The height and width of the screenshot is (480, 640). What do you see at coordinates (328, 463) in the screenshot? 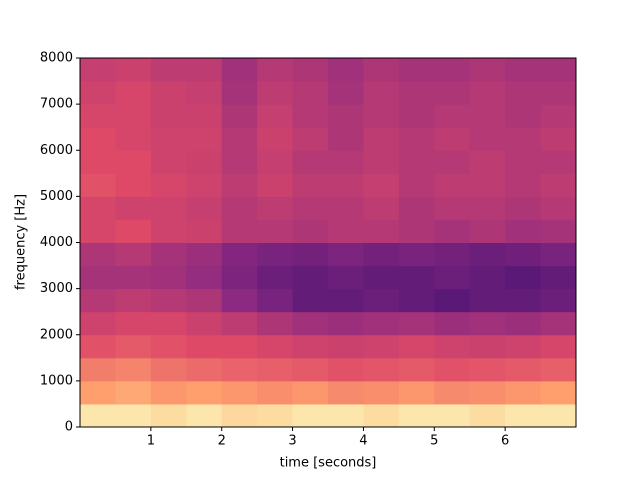
I see `x-axis-label: time [seconds]` at bounding box center [328, 463].